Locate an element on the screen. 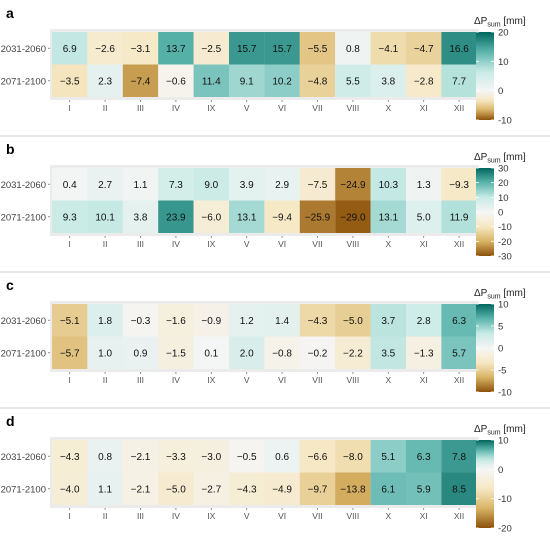 This screenshot has height=550, width=550. cell-value-label: 2.8 is located at coordinates (424, 321).